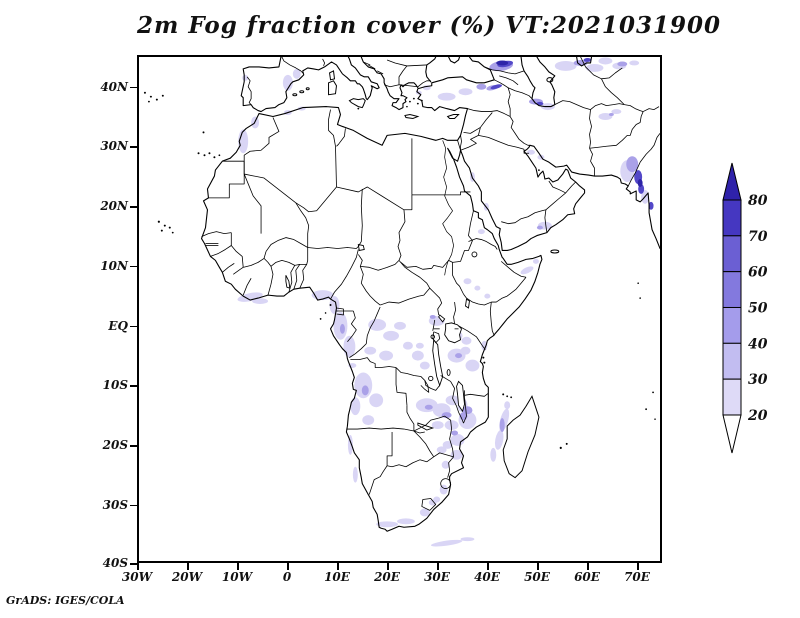 The image size is (800, 618). I want to click on lat-tick-label: 10N, so click(114, 265).